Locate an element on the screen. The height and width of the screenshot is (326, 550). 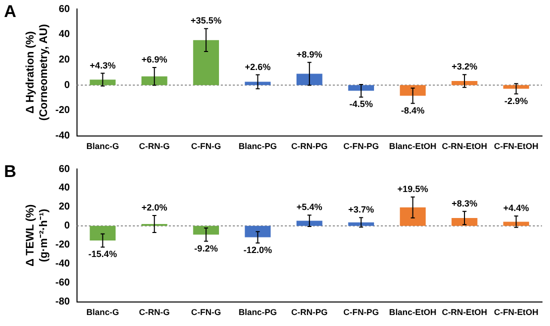
data-label: +4.3% is located at coordinates (103, 65).